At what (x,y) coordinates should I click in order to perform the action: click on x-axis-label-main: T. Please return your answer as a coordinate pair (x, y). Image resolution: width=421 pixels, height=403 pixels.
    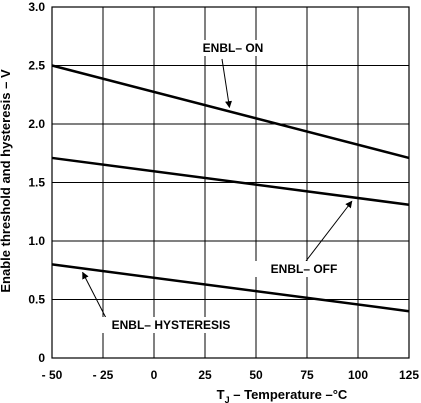
    Looking at the image, I should click on (221, 394).